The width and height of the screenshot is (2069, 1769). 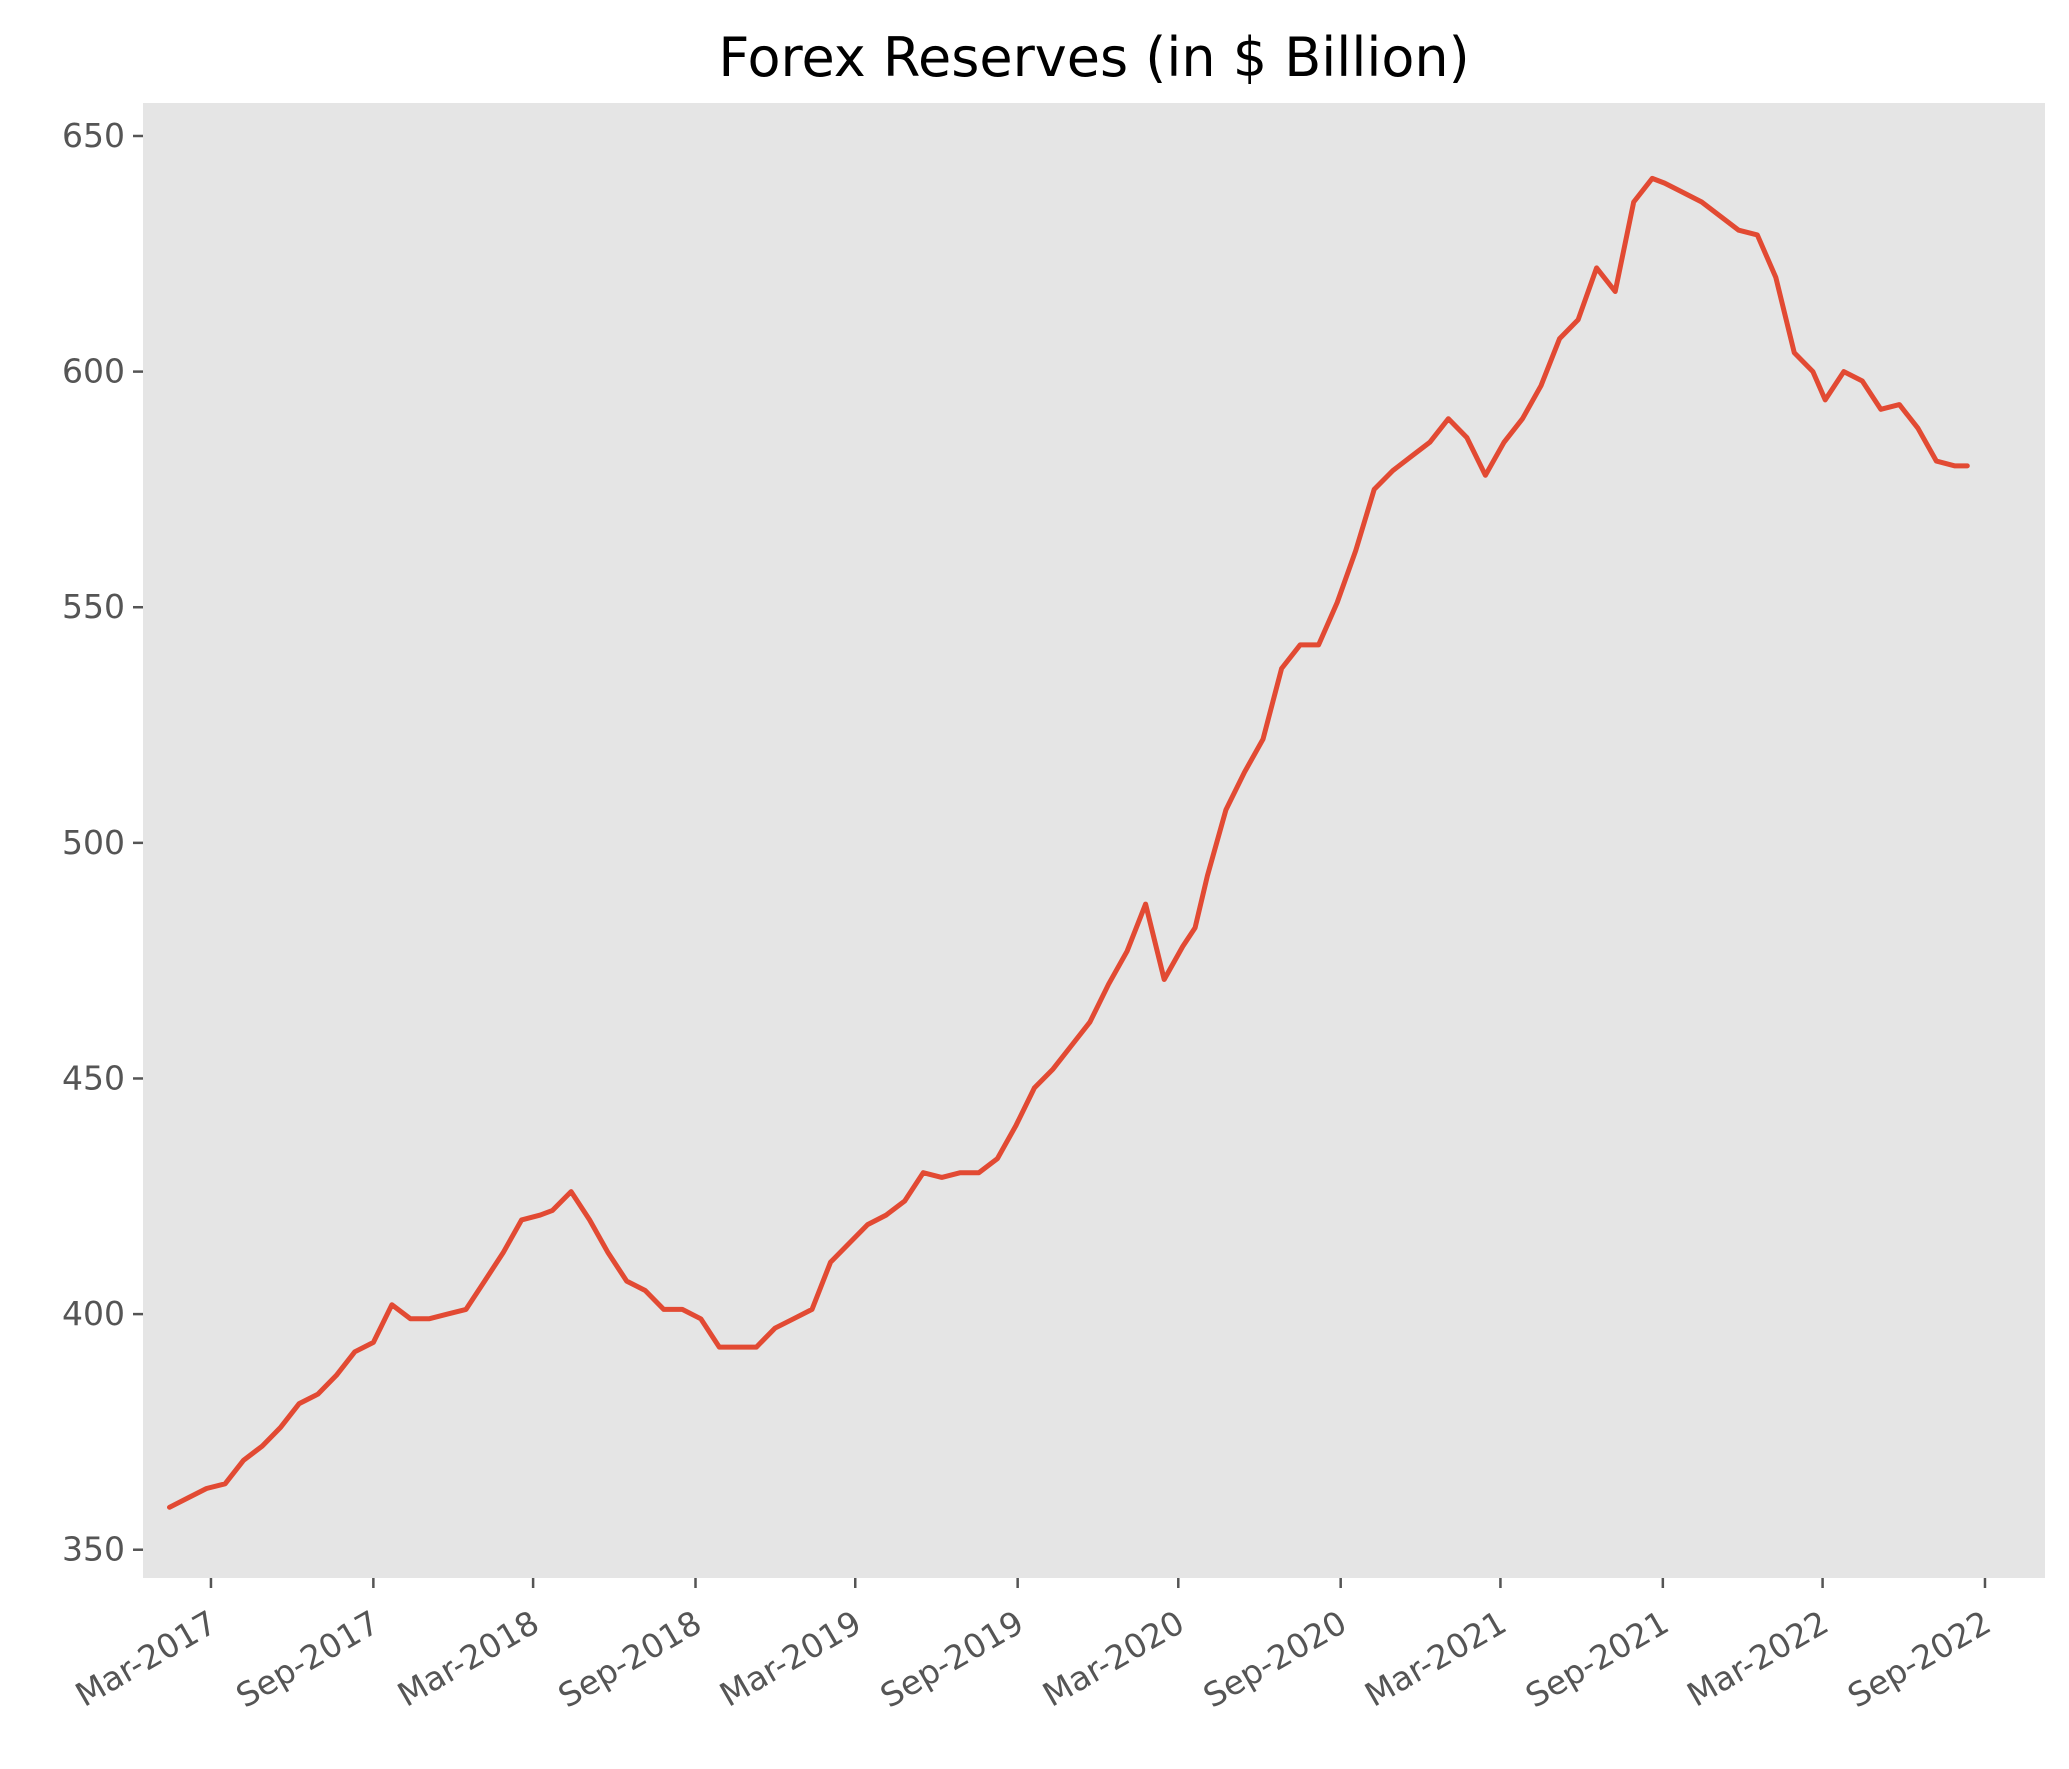 What do you see at coordinates (790, 1659) in the screenshot?
I see `x-tick-label: Mar-2019` at bounding box center [790, 1659].